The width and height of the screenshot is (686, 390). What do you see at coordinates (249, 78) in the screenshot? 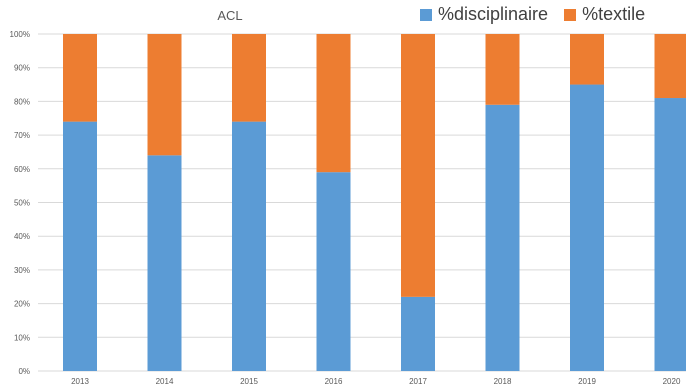
I see `bar-2015-textile` at bounding box center [249, 78].